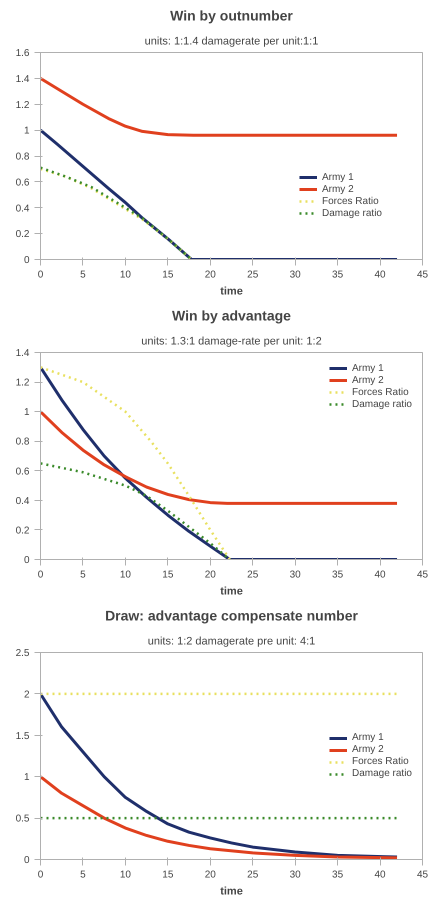 The height and width of the screenshot is (902, 437). Describe the element at coordinates (231, 342) in the screenshot. I see `chart-subtitle: units: 1.3:1 damage-rate per unit: 1:2` at that location.